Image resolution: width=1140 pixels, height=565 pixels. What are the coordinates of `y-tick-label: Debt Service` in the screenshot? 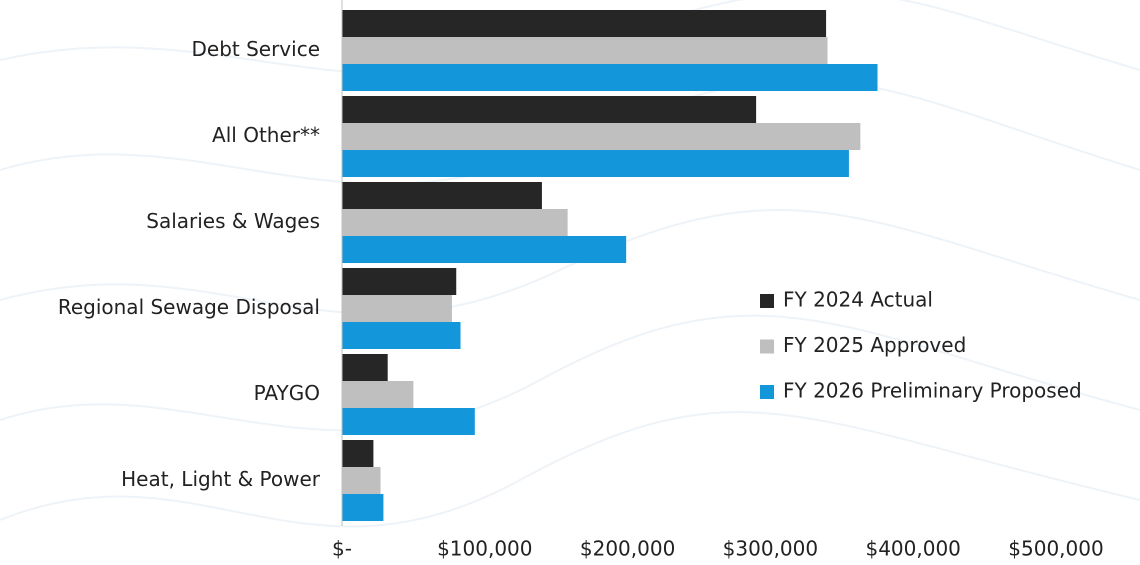 It's located at (255, 49).